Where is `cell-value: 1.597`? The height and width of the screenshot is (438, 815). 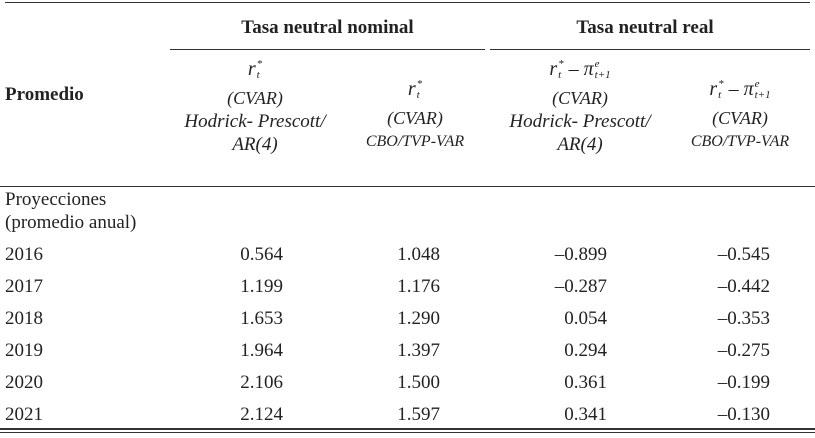 cell-value: 1.597 is located at coordinates (418, 414).